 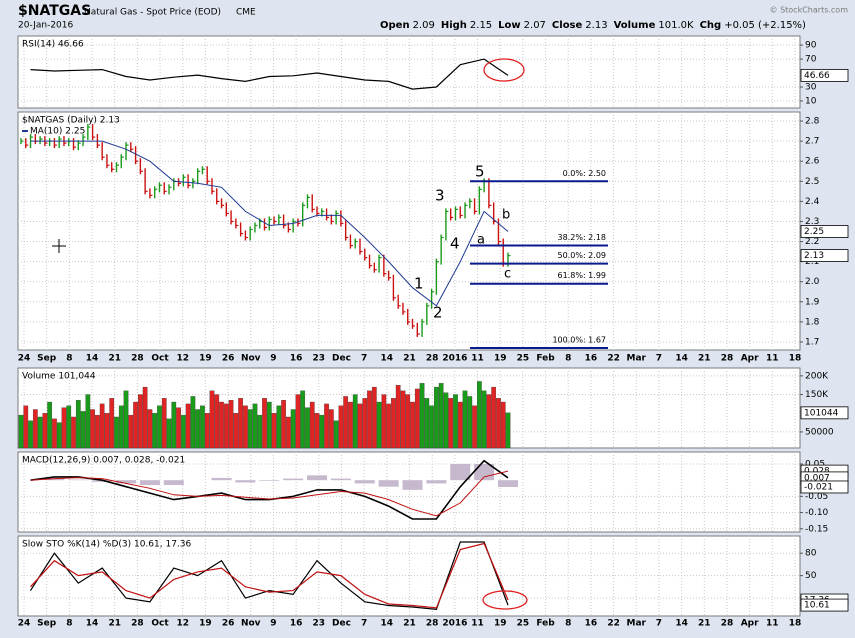 What do you see at coordinates (818, 487) in the screenshot?
I see `last-value-label: -0.021` at bounding box center [818, 487].